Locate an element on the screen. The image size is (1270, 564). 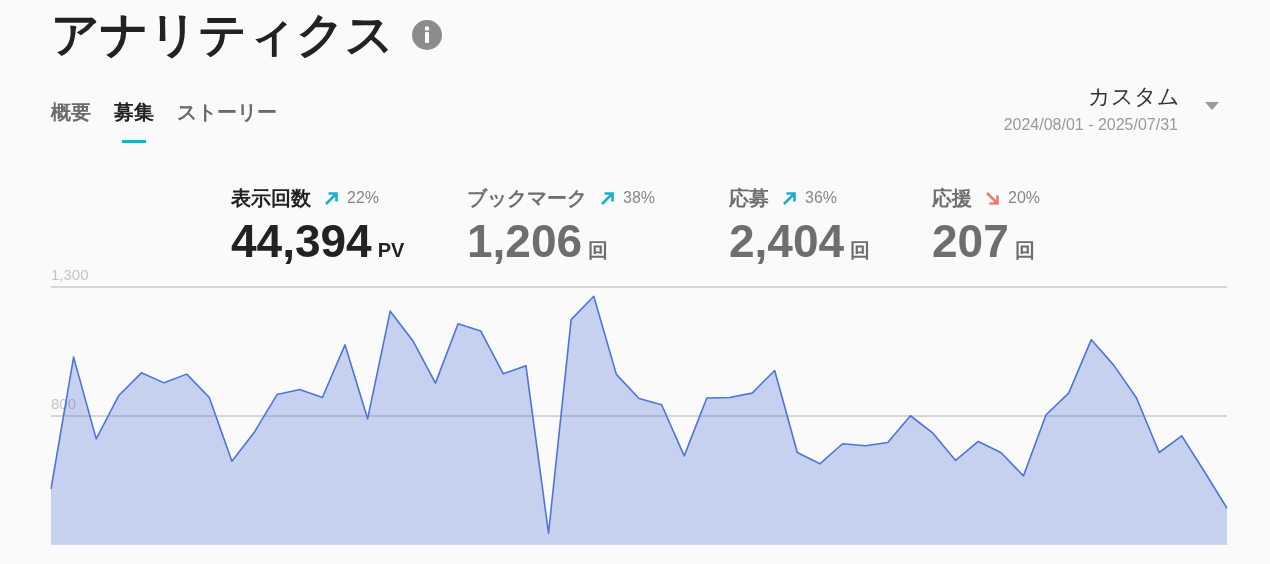
text: 38% is located at coordinates (639, 198).